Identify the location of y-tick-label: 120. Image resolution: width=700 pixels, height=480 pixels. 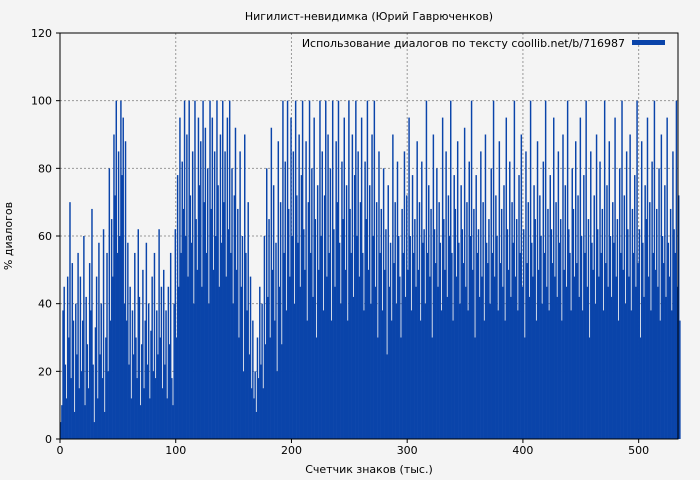
(41, 33).